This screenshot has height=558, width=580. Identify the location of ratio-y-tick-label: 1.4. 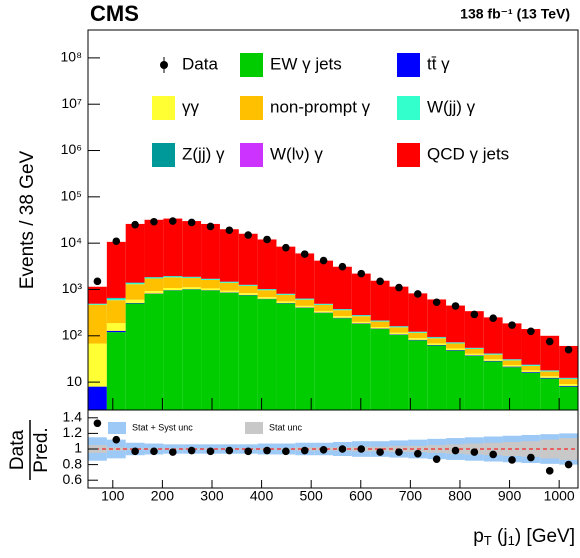
(73, 417).